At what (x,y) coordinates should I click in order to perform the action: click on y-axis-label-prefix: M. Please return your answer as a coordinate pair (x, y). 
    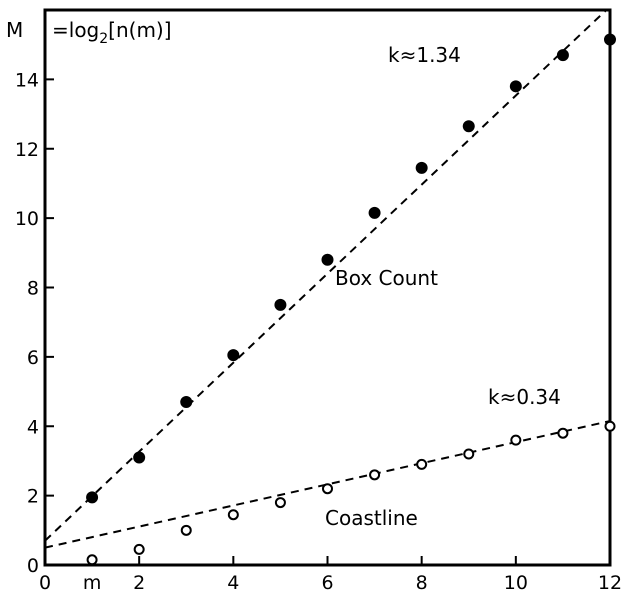
    Looking at the image, I should click on (14, 30).